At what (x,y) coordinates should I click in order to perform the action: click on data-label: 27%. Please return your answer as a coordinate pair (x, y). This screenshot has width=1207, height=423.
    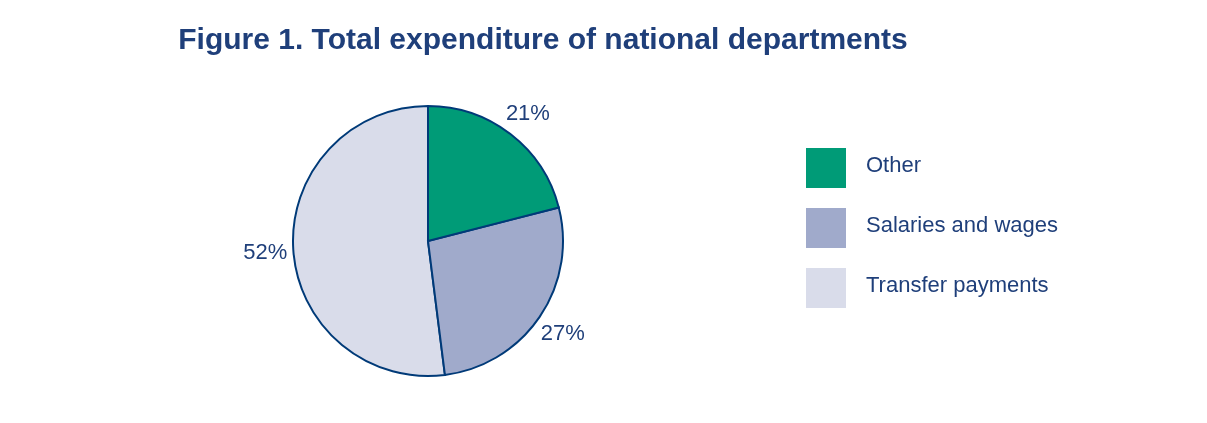
    Looking at the image, I should click on (562, 333).